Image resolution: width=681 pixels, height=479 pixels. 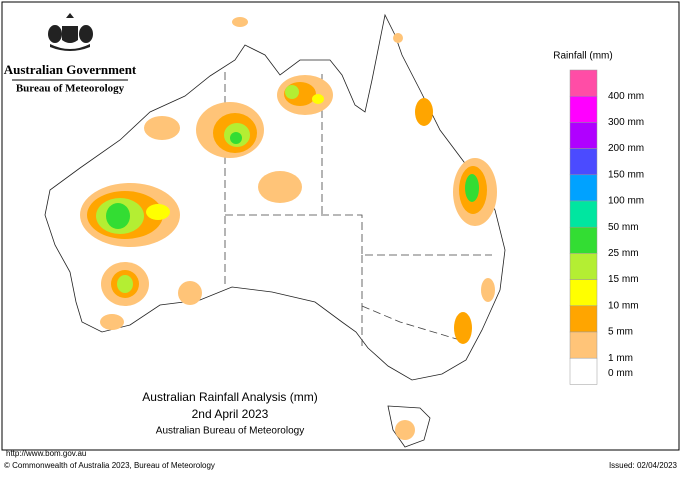 I want to click on legend-label: 300 mm, so click(x=626, y=122).